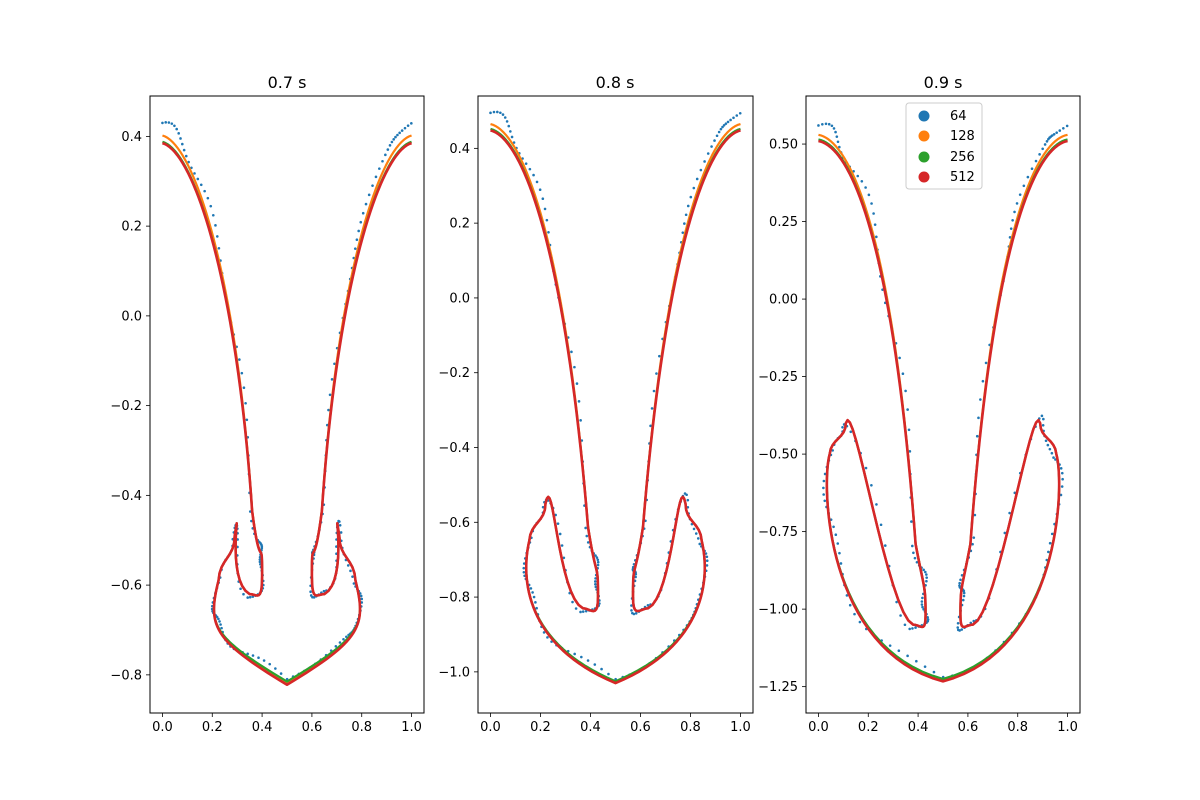  Describe the element at coordinates (690, 727) in the screenshot. I see `x-tick-label-4: 0.8` at that location.